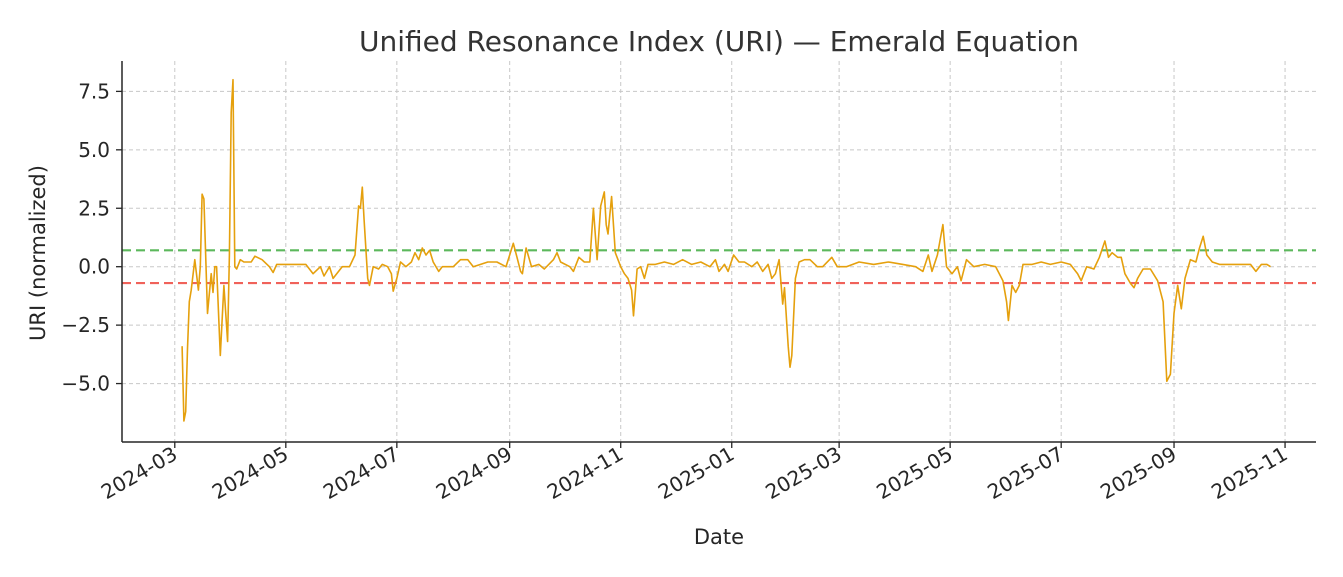 Image resolution: width=1343 pixels, height=577 pixels. Describe the element at coordinates (585, 473) in the screenshot. I see `x-tick-label: 2024-11` at that location.